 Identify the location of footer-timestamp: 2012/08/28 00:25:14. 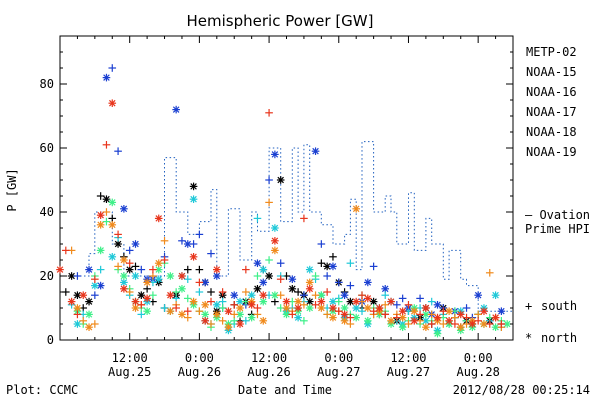
(521, 390).